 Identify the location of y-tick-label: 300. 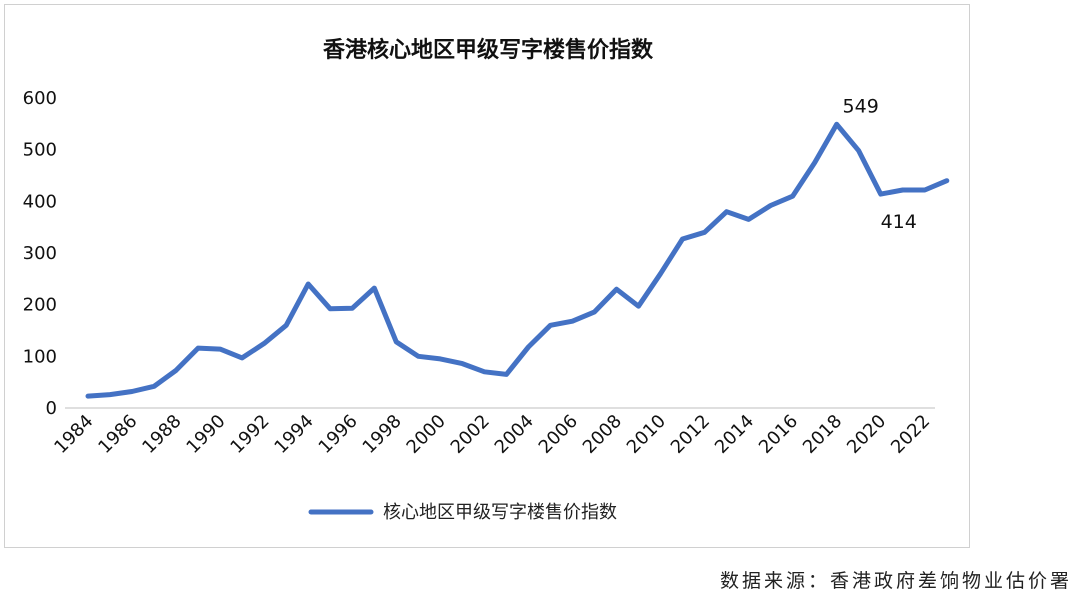
(40, 253).